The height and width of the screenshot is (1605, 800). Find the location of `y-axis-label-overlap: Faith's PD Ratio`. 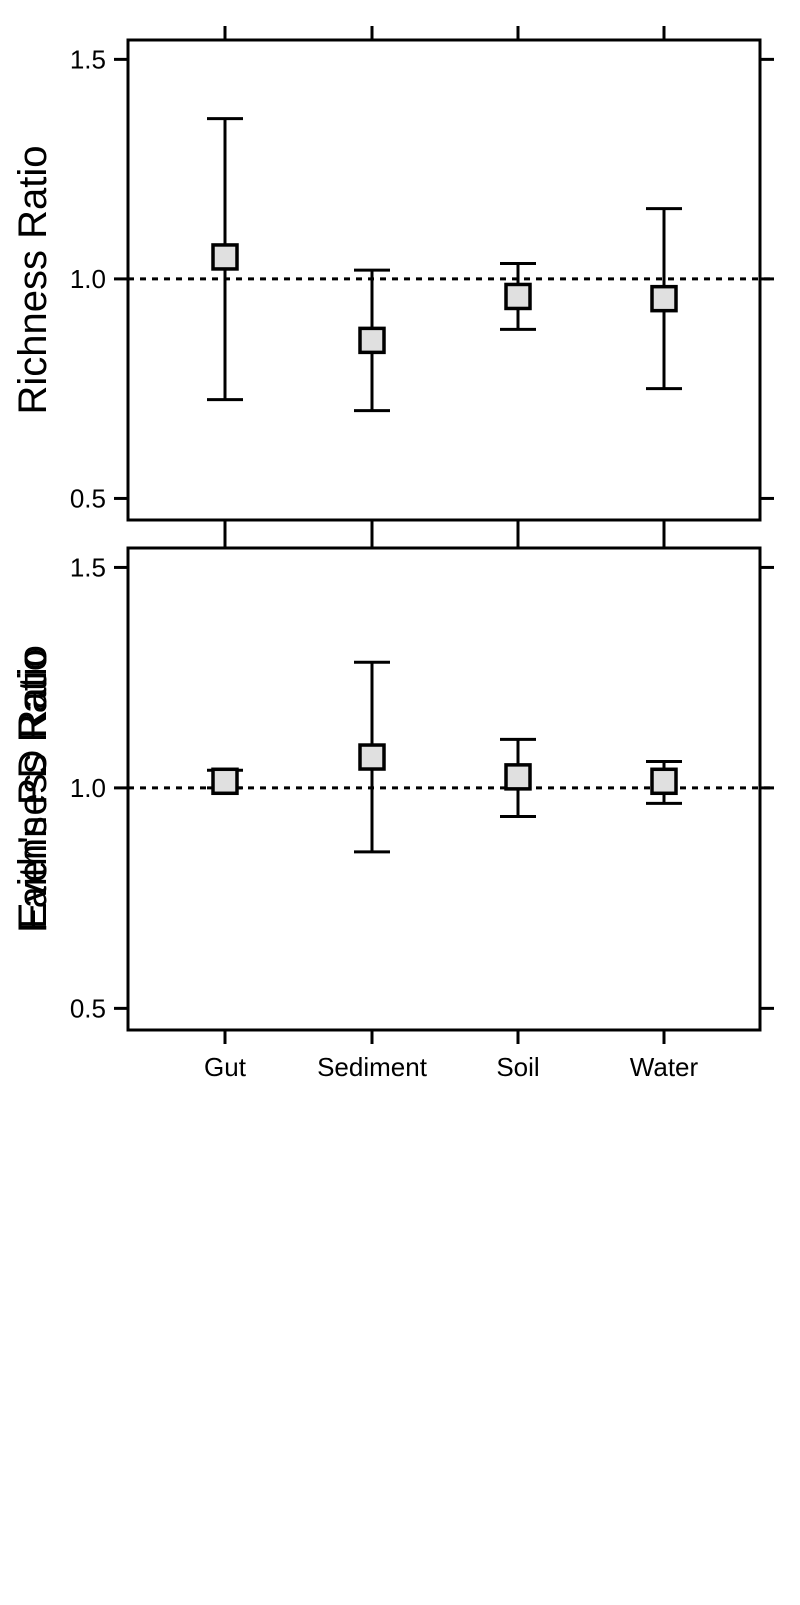

y-axis-label-overlap: Faith's PD Ratio is located at coordinates (33, 789).